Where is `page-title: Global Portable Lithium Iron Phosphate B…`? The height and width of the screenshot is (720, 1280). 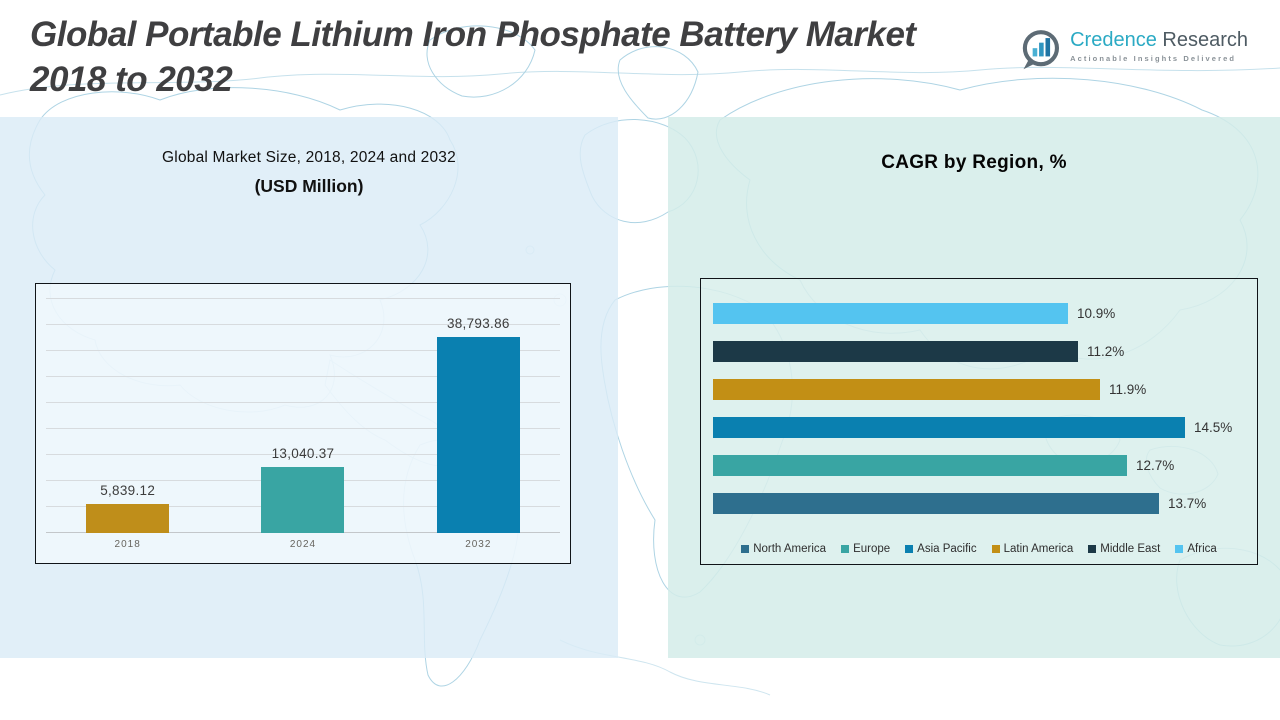 page-title: Global Portable Lithium Iron Phosphate B… is located at coordinates (525, 57).